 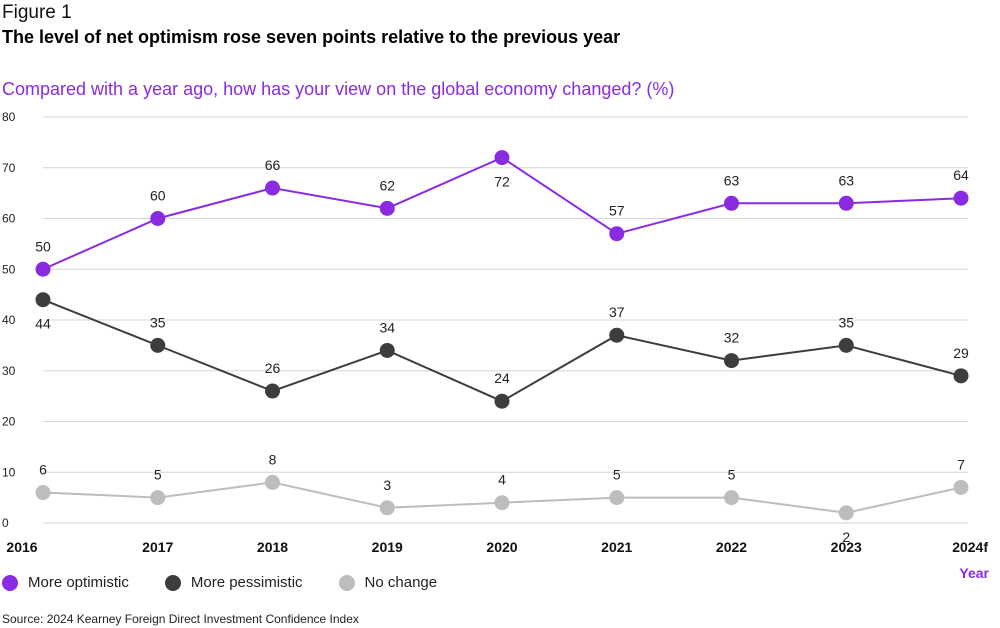 I want to click on data-point-more-pessimistic-2024f, so click(x=961, y=376).